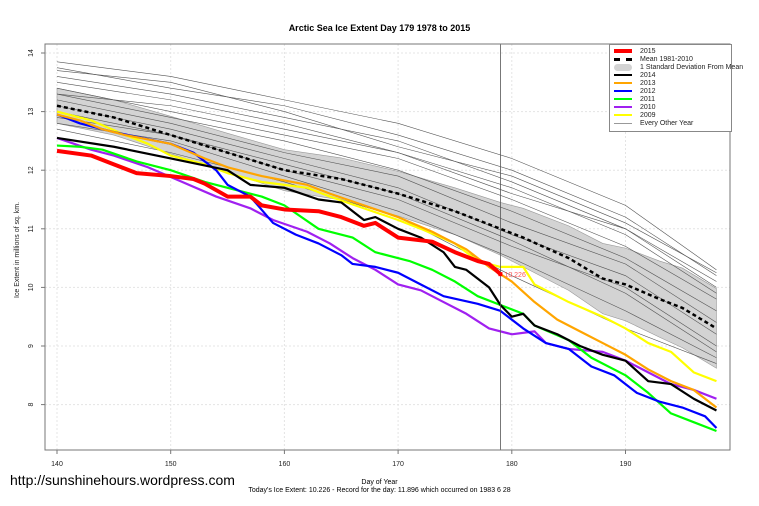 The height and width of the screenshot is (506, 759). What do you see at coordinates (635, 75) in the screenshot?
I see `legend-item-2014: 2014` at bounding box center [635, 75].